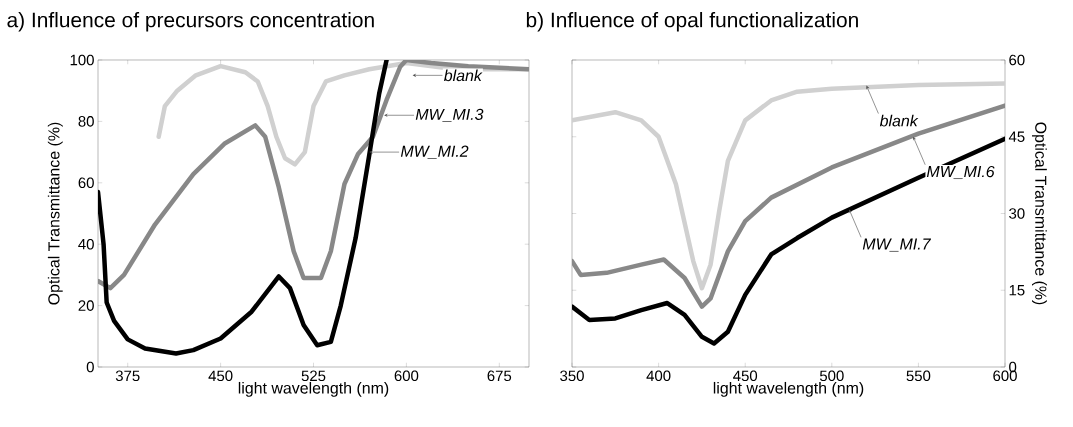 The height and width of the screenshot is (427, 1073). Describe the element at coordinates (86, 121) in the screenshot. I see `y-tick-label: 80` at that location.